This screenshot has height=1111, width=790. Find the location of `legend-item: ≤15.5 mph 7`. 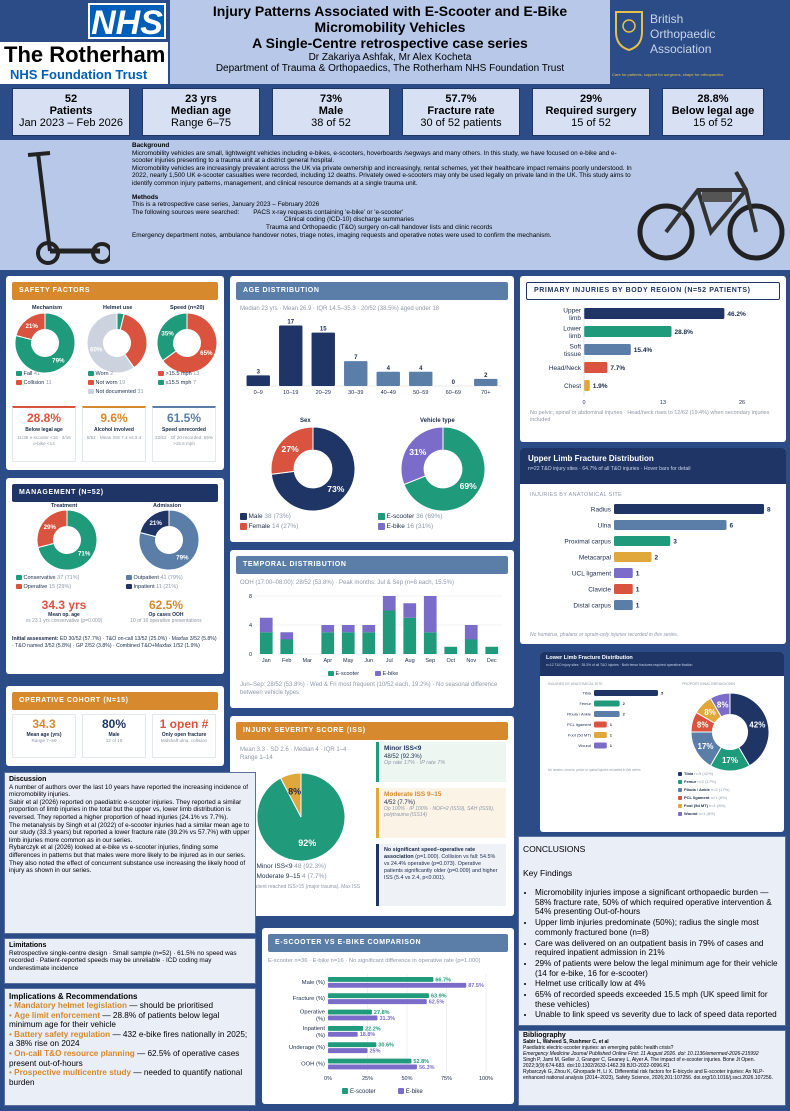

legend-item: ≤15.5 mph 7 is located at coordinates (178, 383).